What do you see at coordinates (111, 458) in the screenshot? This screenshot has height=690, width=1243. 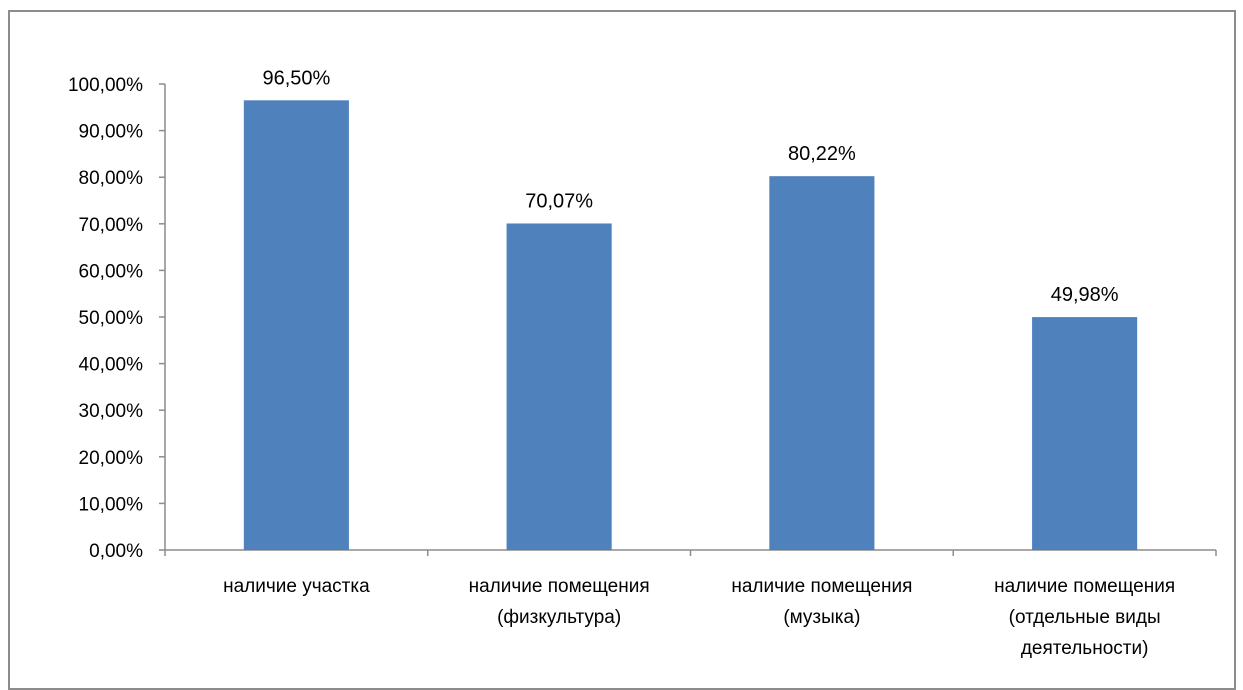 I see `y-tick-label: 20,00%` at bounding box center [111, 458].